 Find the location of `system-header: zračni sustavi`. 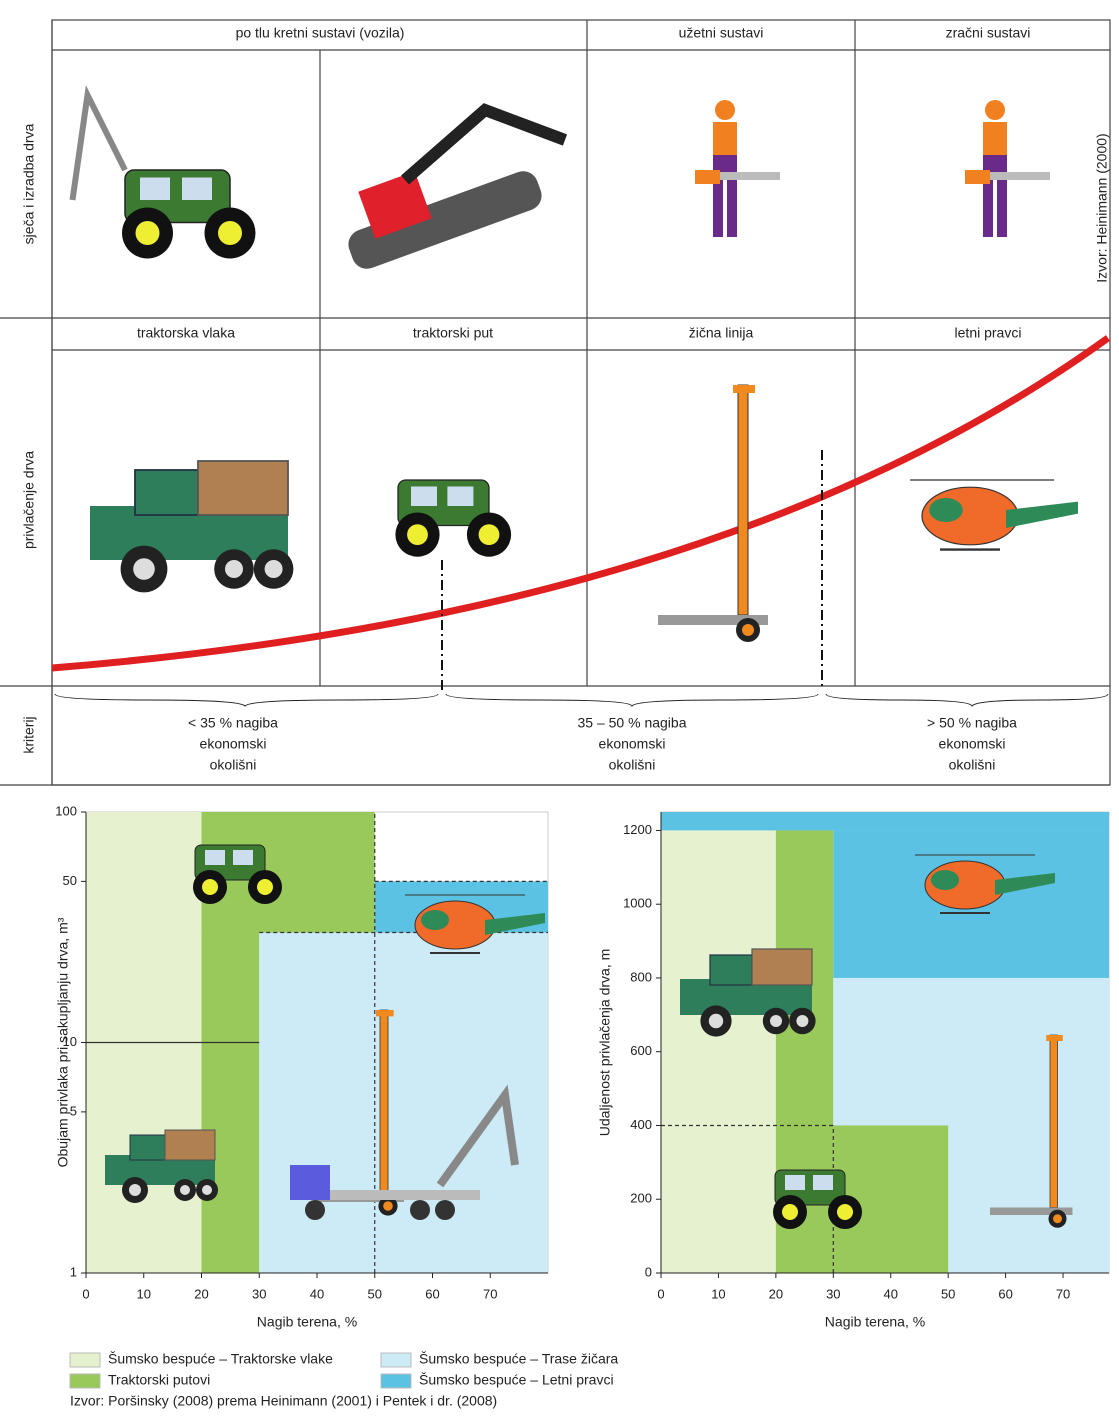

system-header: zračni sustavi is located at coordinates (988, 33).